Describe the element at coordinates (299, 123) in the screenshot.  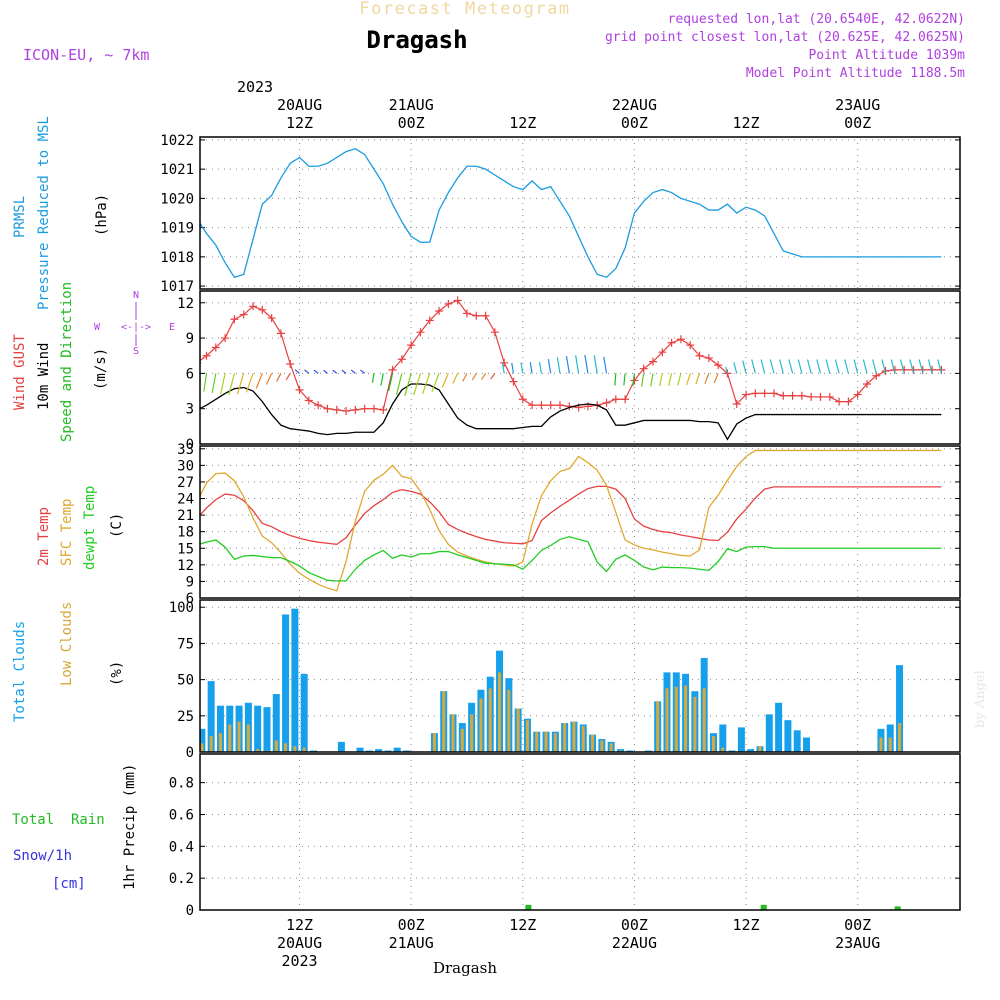
I see `top-hour-label: 12Z` at that location.